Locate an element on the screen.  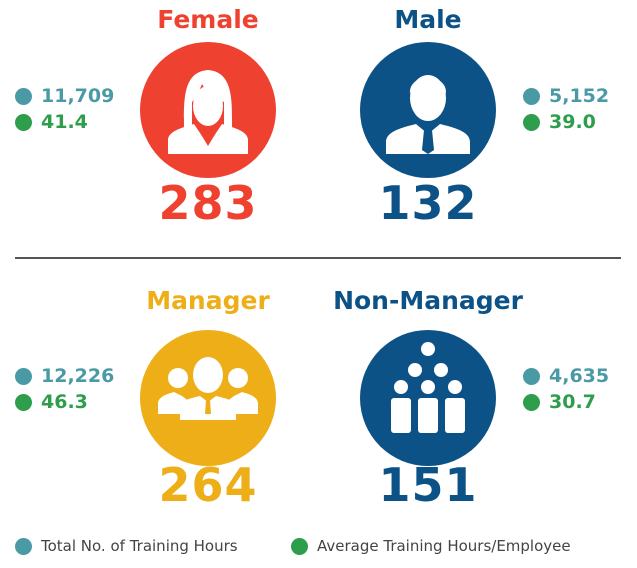
non-manager-avg-hours: 30.7 is located at coordinates (559, 402).